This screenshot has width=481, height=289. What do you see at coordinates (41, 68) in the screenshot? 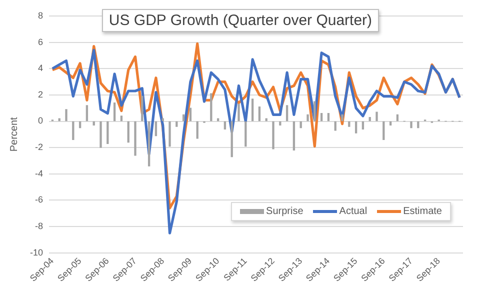
I see `y-tick-label: 4` at bounding box center [41, 68].